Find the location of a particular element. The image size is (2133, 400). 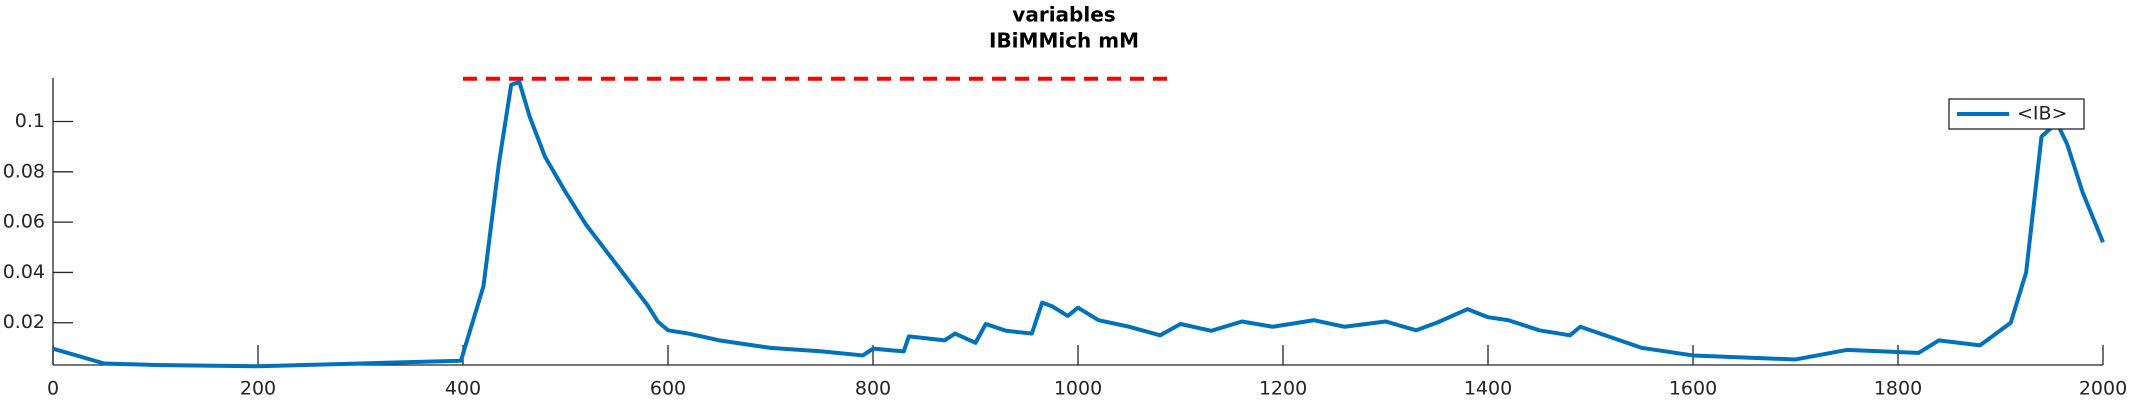

x-tick-label: 0 is located at coordinates (53, 389).